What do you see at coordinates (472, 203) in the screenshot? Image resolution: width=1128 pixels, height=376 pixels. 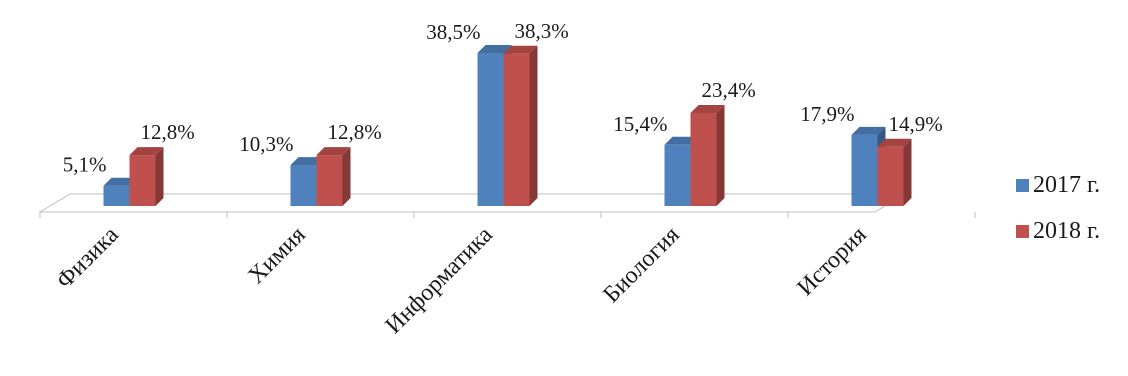 I see `chart-floor` at bounding box center [472, 203].